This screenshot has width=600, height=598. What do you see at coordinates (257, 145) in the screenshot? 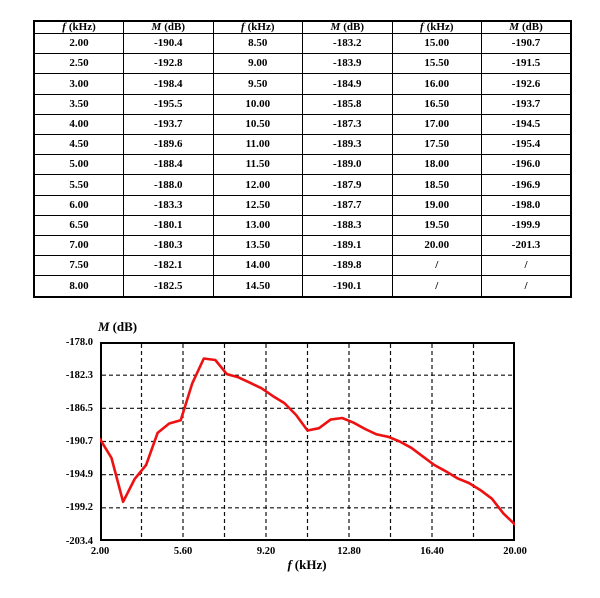
I see `table-cell: 11.00` at bounding box center [257, 145].